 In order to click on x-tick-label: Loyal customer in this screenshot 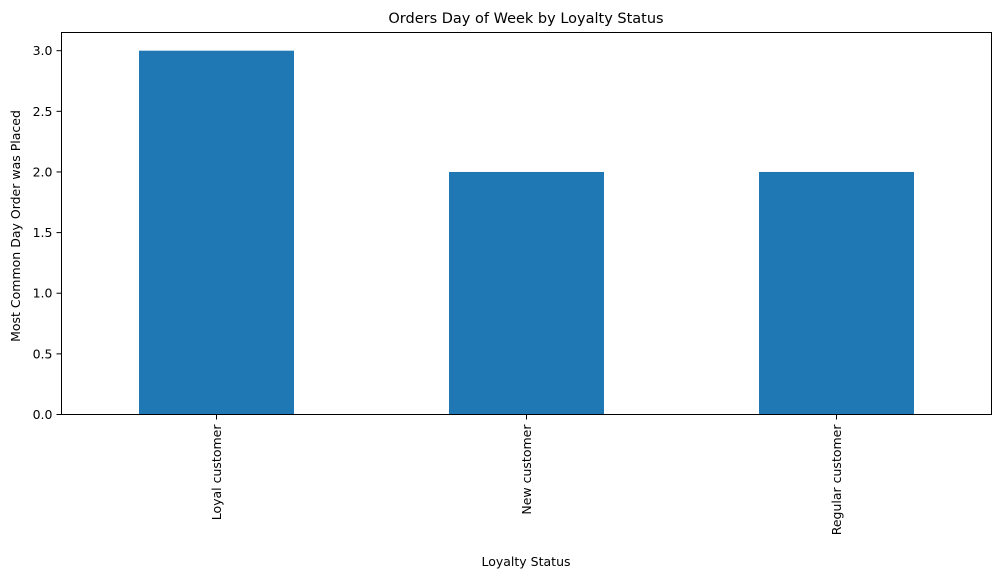, I will do `click(216, 472)`.